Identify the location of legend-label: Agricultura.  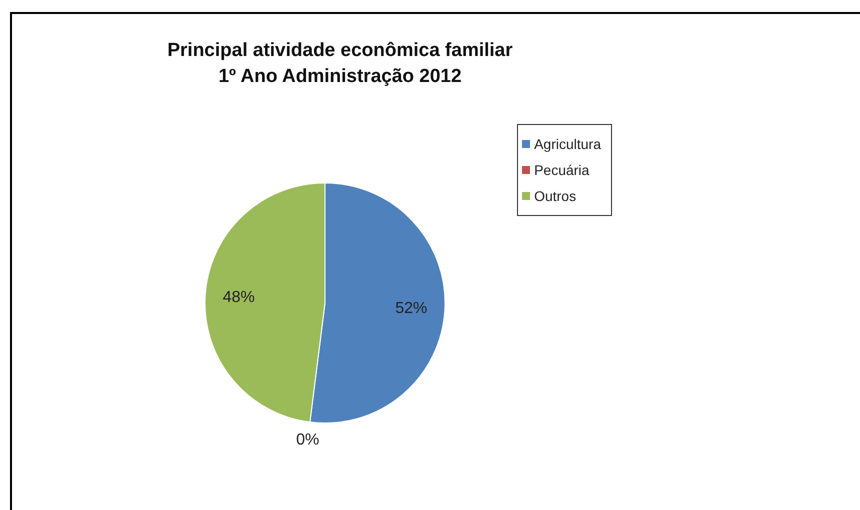
(567, 144).